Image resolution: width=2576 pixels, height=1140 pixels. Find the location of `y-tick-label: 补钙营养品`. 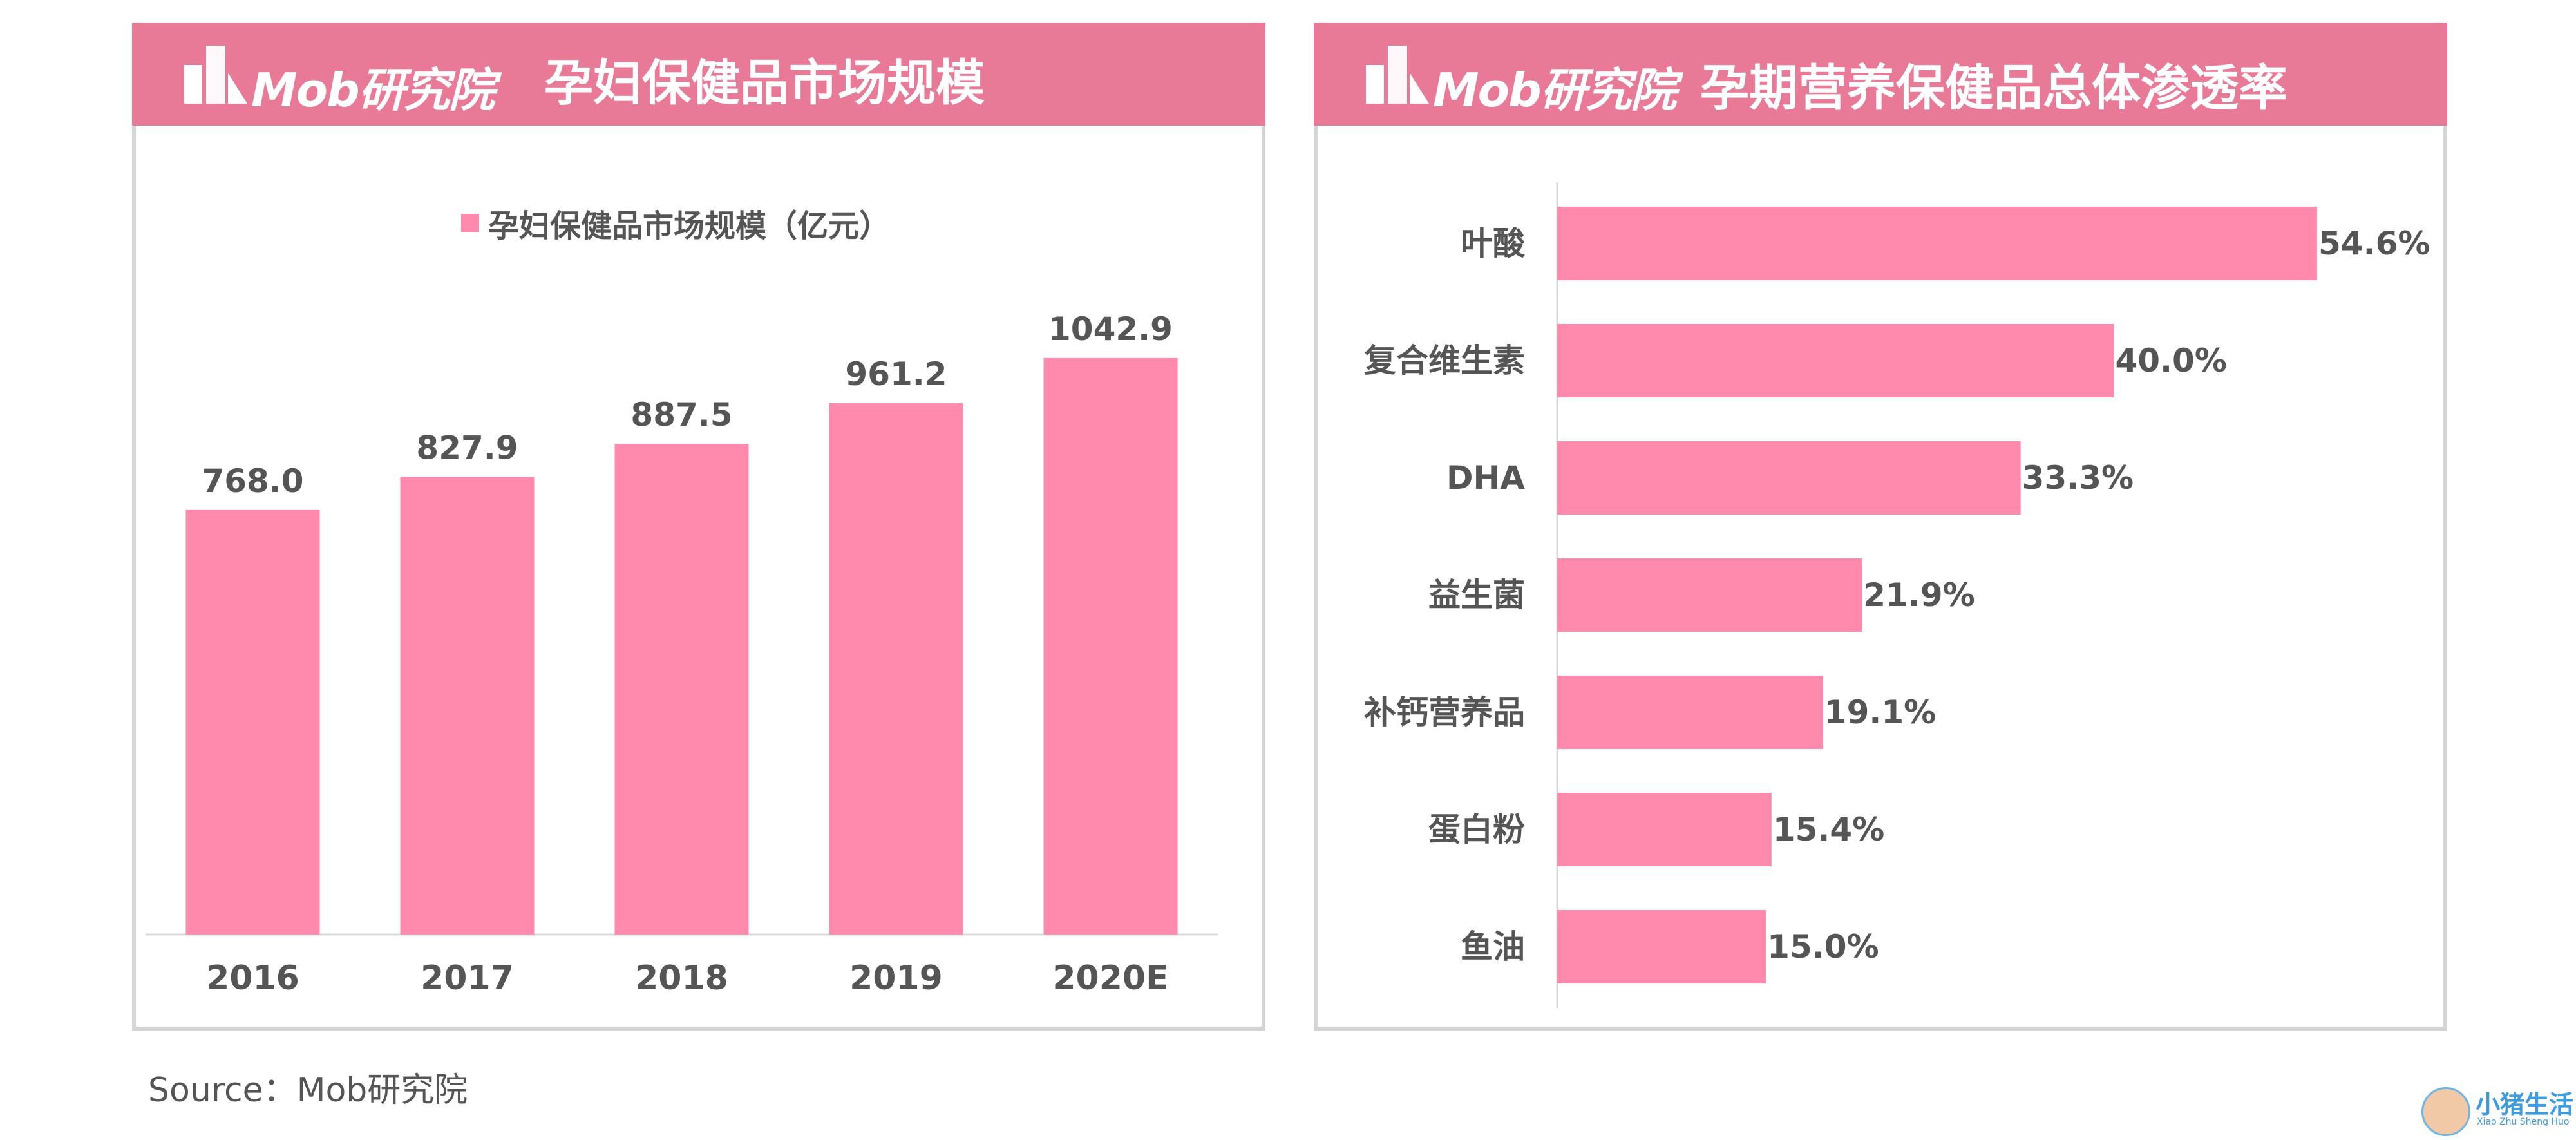

y-tick-label: 补钙营养品 is located at coordinates (1444, 712).